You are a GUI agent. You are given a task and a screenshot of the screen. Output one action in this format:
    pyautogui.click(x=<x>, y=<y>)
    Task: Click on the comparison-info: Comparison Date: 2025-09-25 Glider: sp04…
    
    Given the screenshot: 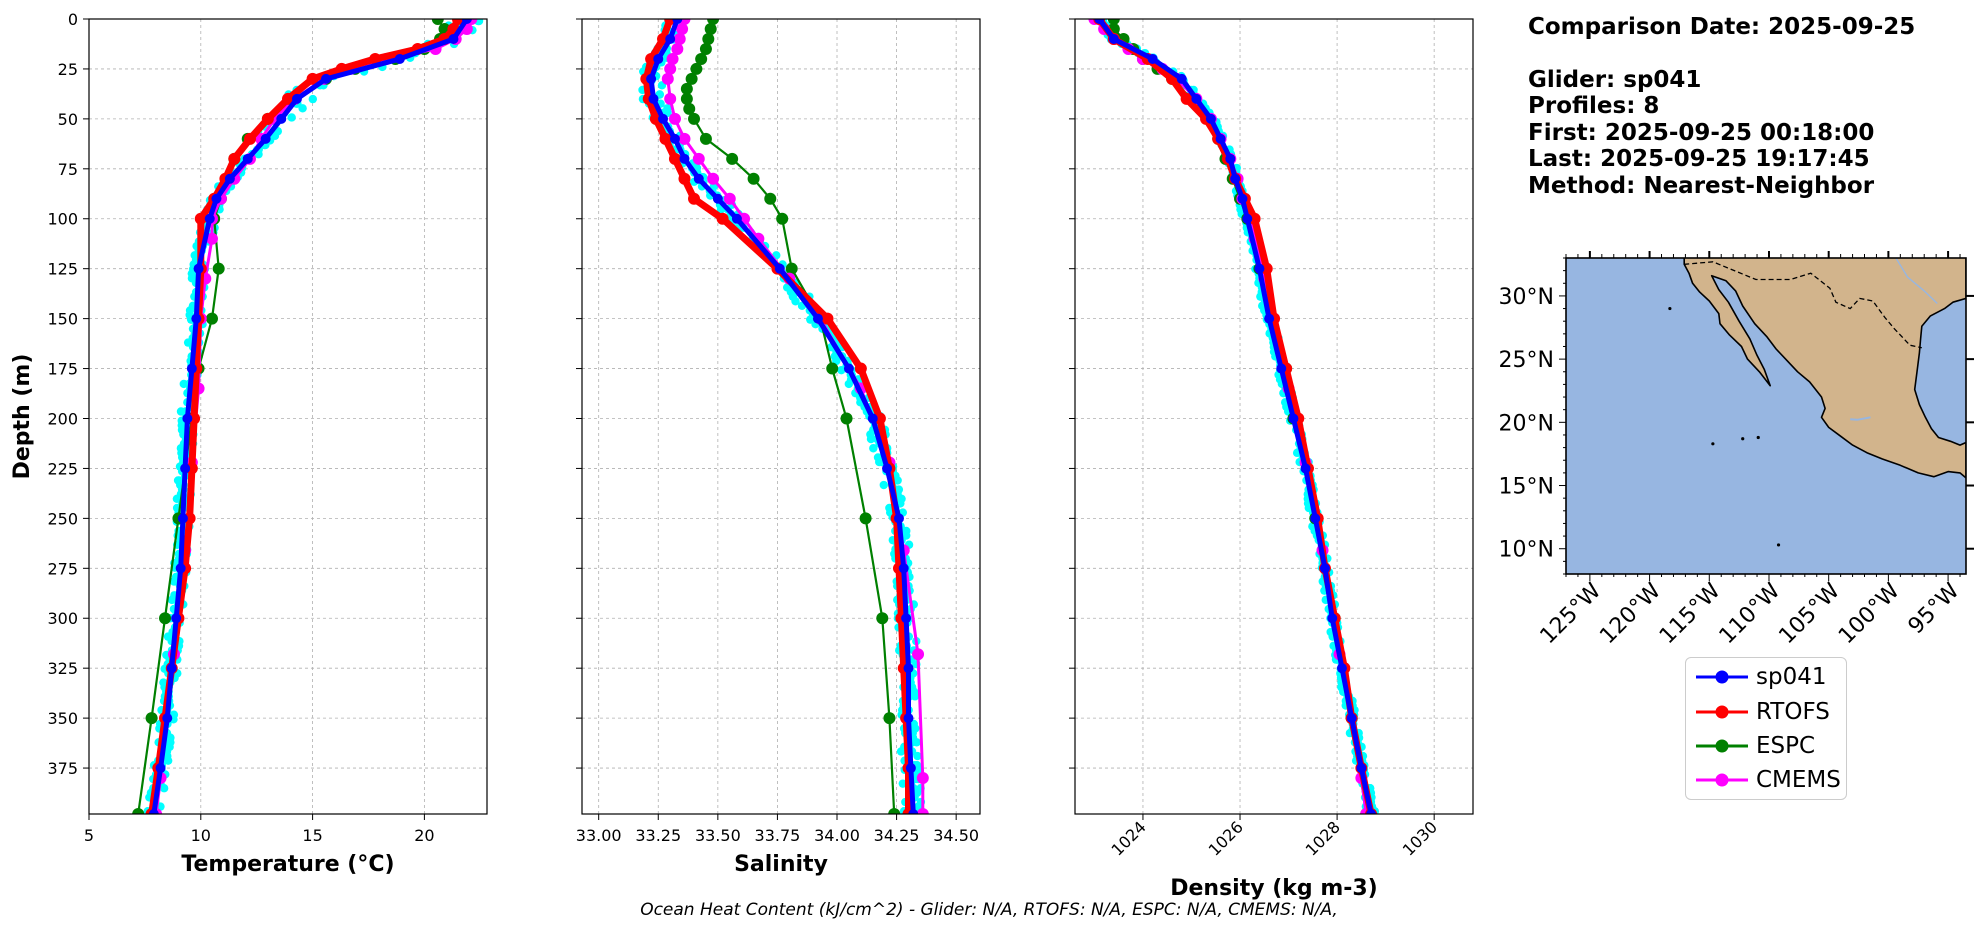 What is the action you would take?
    pyautogui.click(x=1721, y=106)
    